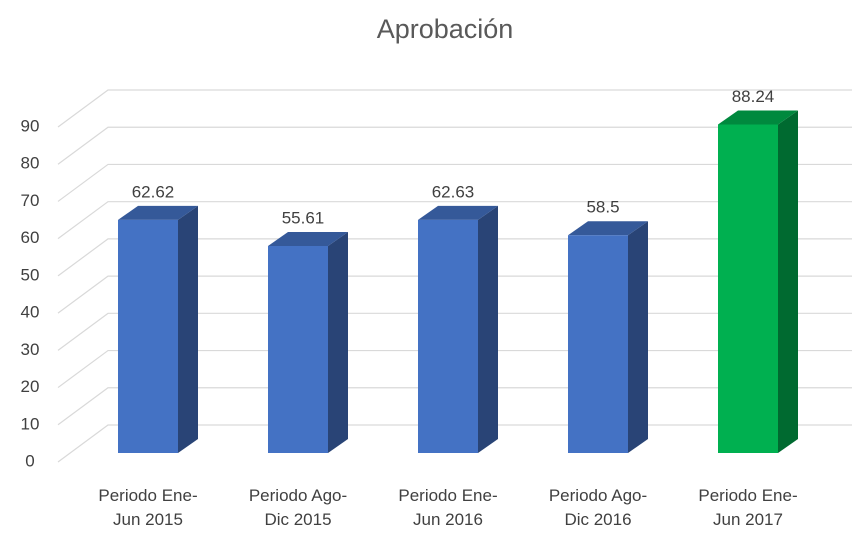 Image resolution: width=854 pixels, height=534 pixels. I want to click on data-label: 88.24, so click(753, 96).